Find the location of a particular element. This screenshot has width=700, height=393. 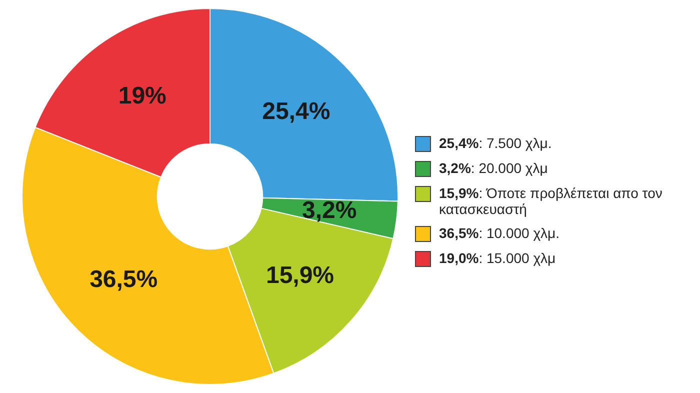

legend-label: 36,5%: 10.000 χλμ. is located at coordinates (499, 233).